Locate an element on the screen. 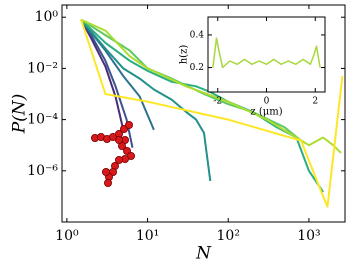  x-tick-label: 10³ is located at coordinates (308, 236).